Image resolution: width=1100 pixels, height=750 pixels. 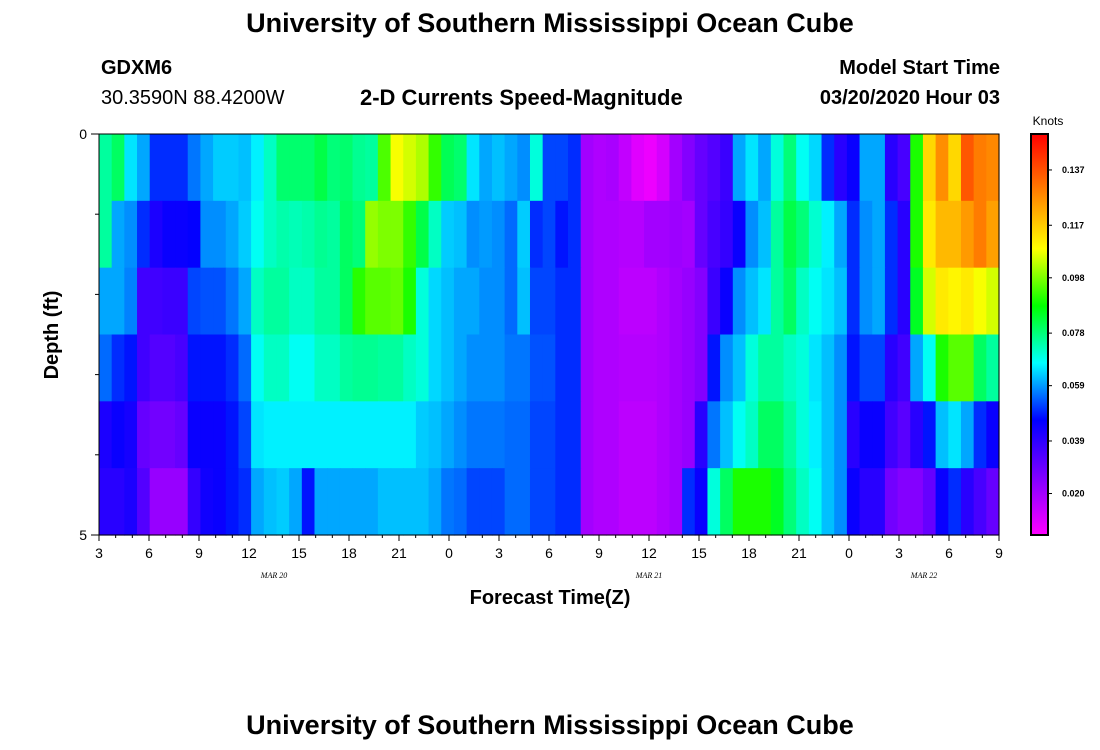 I want to click on model-start-time: 03/20/2020 Hour 03, so click(x=909, y=98).